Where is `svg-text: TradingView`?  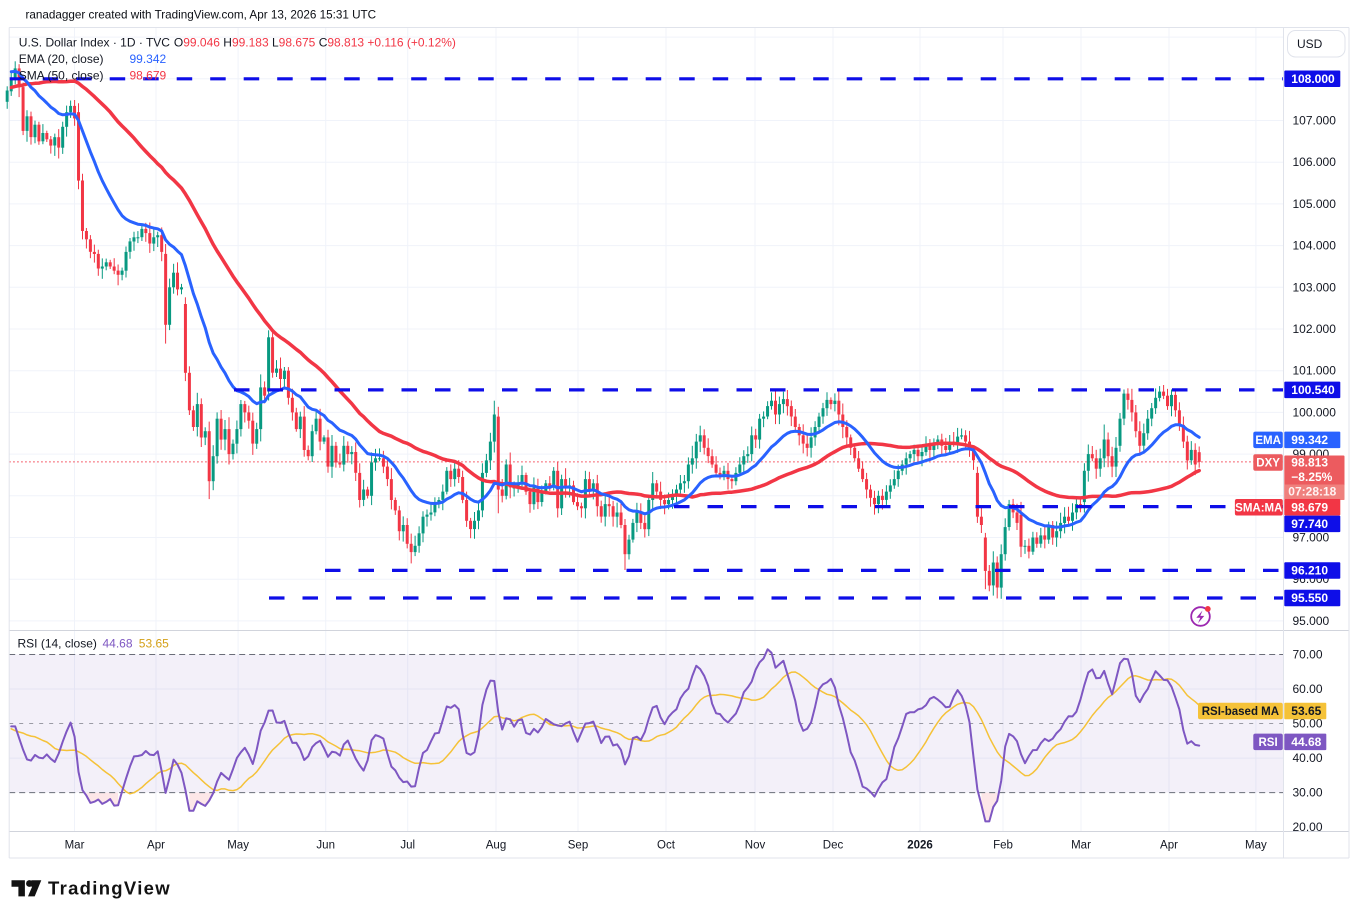
svg-text: TradingView is located at coordinates (109, 888).